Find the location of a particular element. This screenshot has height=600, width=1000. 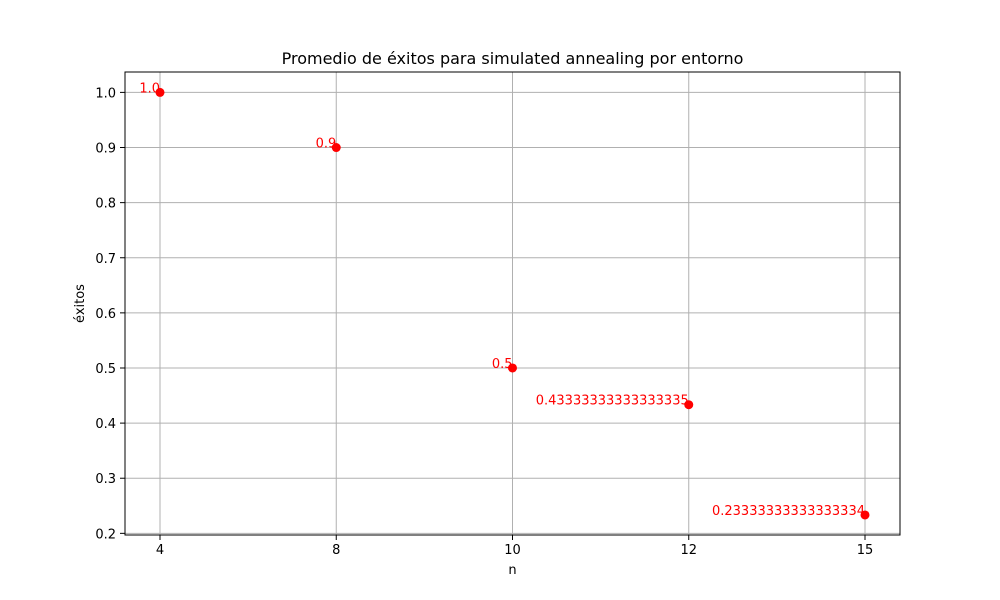

data-point-label: 0.23333333333333334 is located at coordinates (788, 511).